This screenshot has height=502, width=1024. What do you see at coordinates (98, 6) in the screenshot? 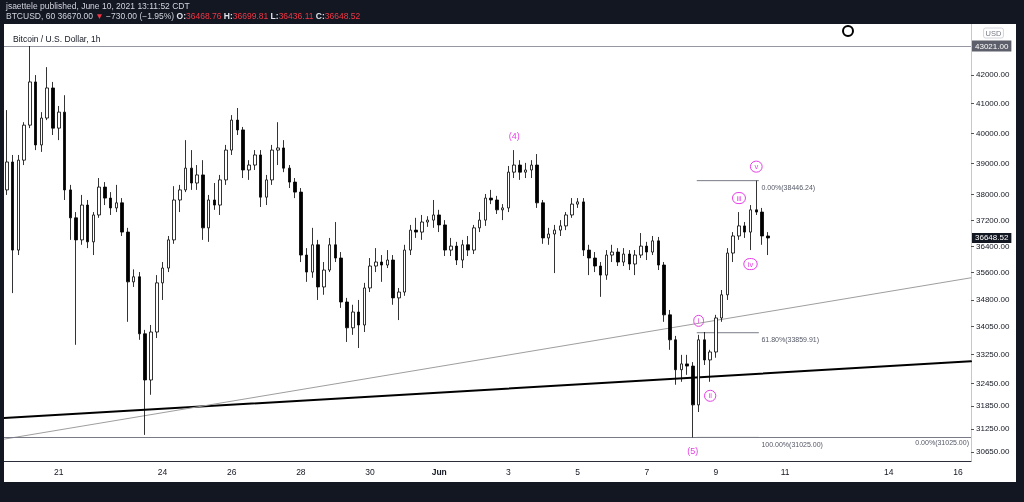
I see `text: jsaettele published, June 10, 2021 13:11:52 CDT` at bounding box center [98, 6].